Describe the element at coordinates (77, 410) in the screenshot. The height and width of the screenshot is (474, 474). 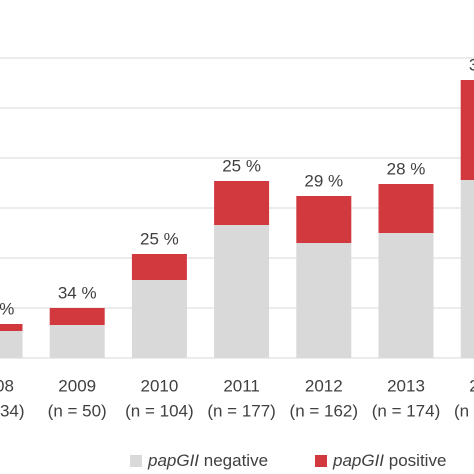
I see `sample-size-label: (n = 50)` at that location.